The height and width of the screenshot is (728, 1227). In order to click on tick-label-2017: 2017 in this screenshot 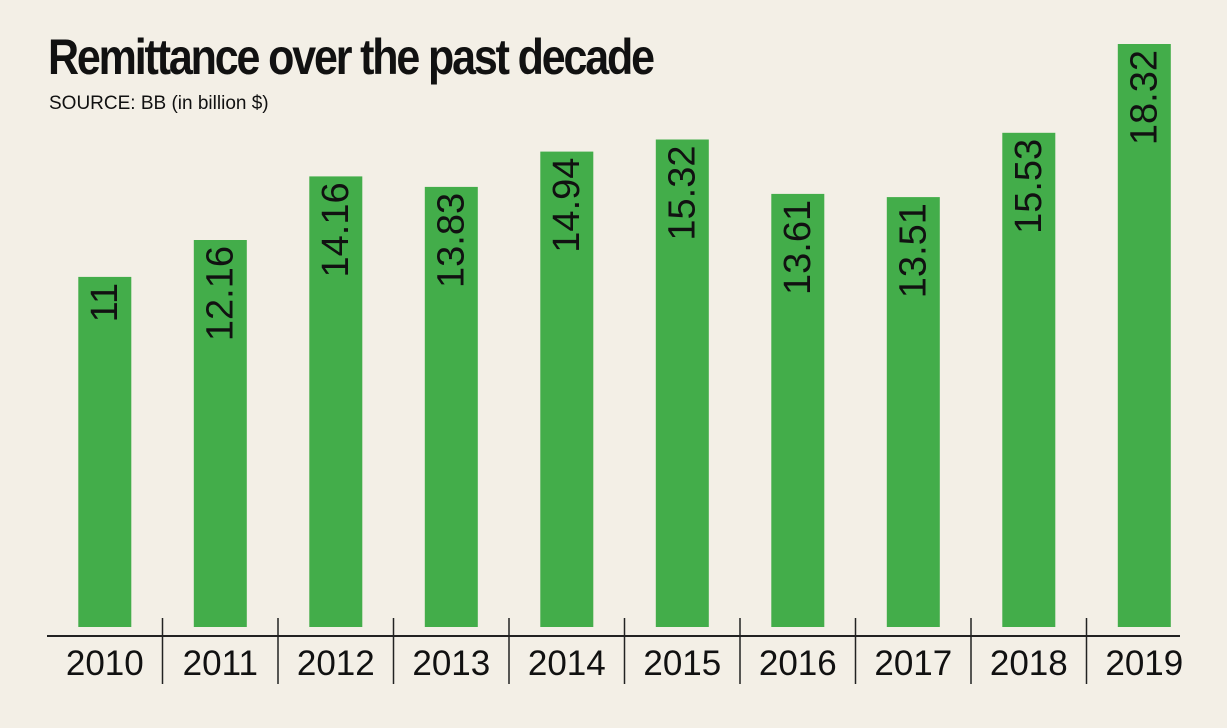, I will do `click(913, 663)`.